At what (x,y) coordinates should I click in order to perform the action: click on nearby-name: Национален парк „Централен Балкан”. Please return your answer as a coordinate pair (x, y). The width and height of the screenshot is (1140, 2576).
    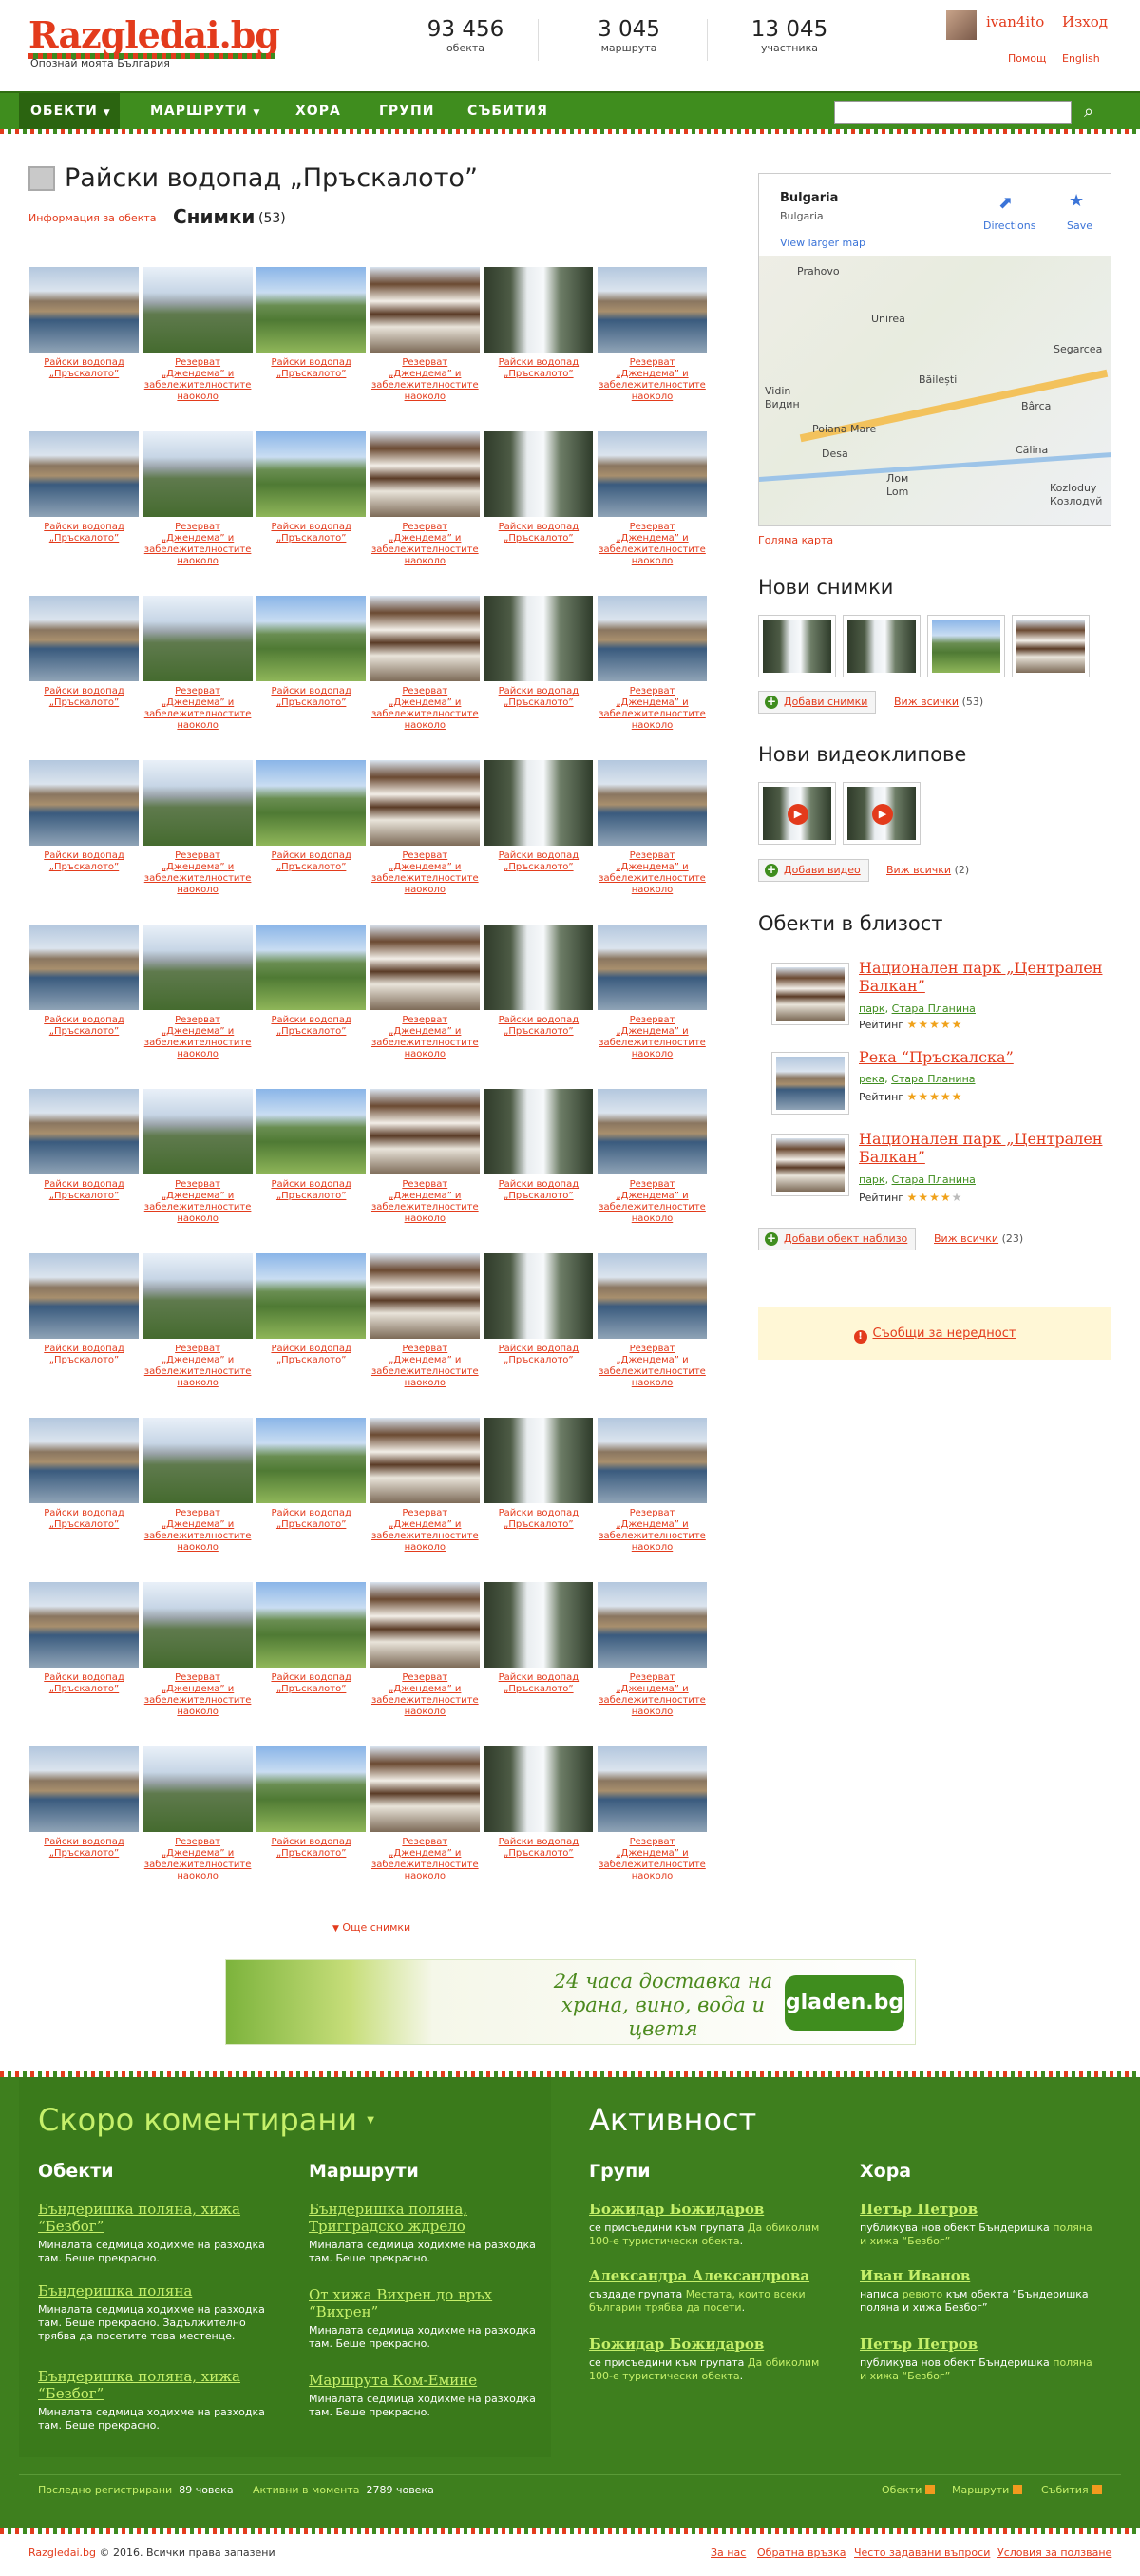
    Looking at the image, I should click on (981, 977).